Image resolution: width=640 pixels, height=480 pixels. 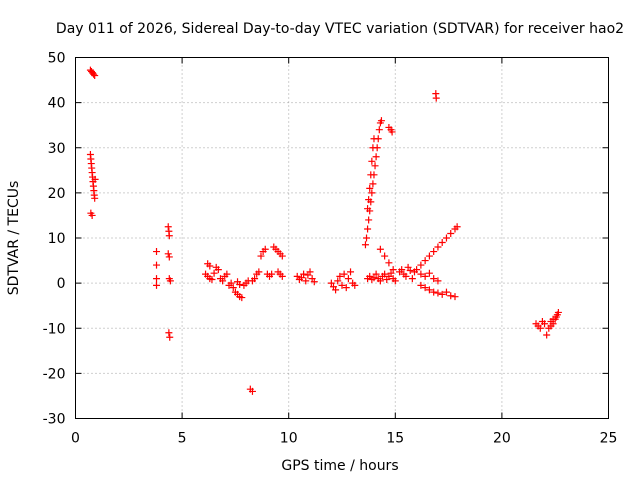 I want to click on x-tick-label: 15, so click(x=395, y=439).